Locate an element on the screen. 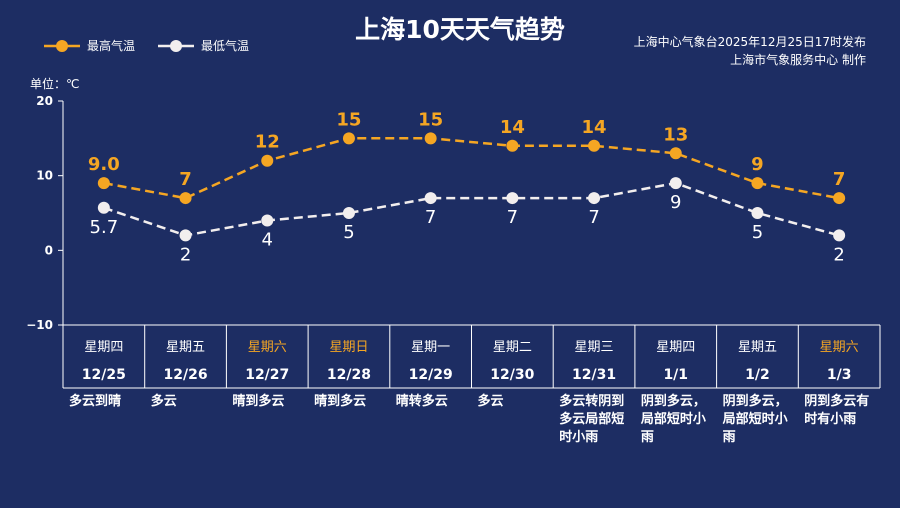 This screenshot has height=508, width=900. date-label: 12/29 is located at coordinates (431, 375).